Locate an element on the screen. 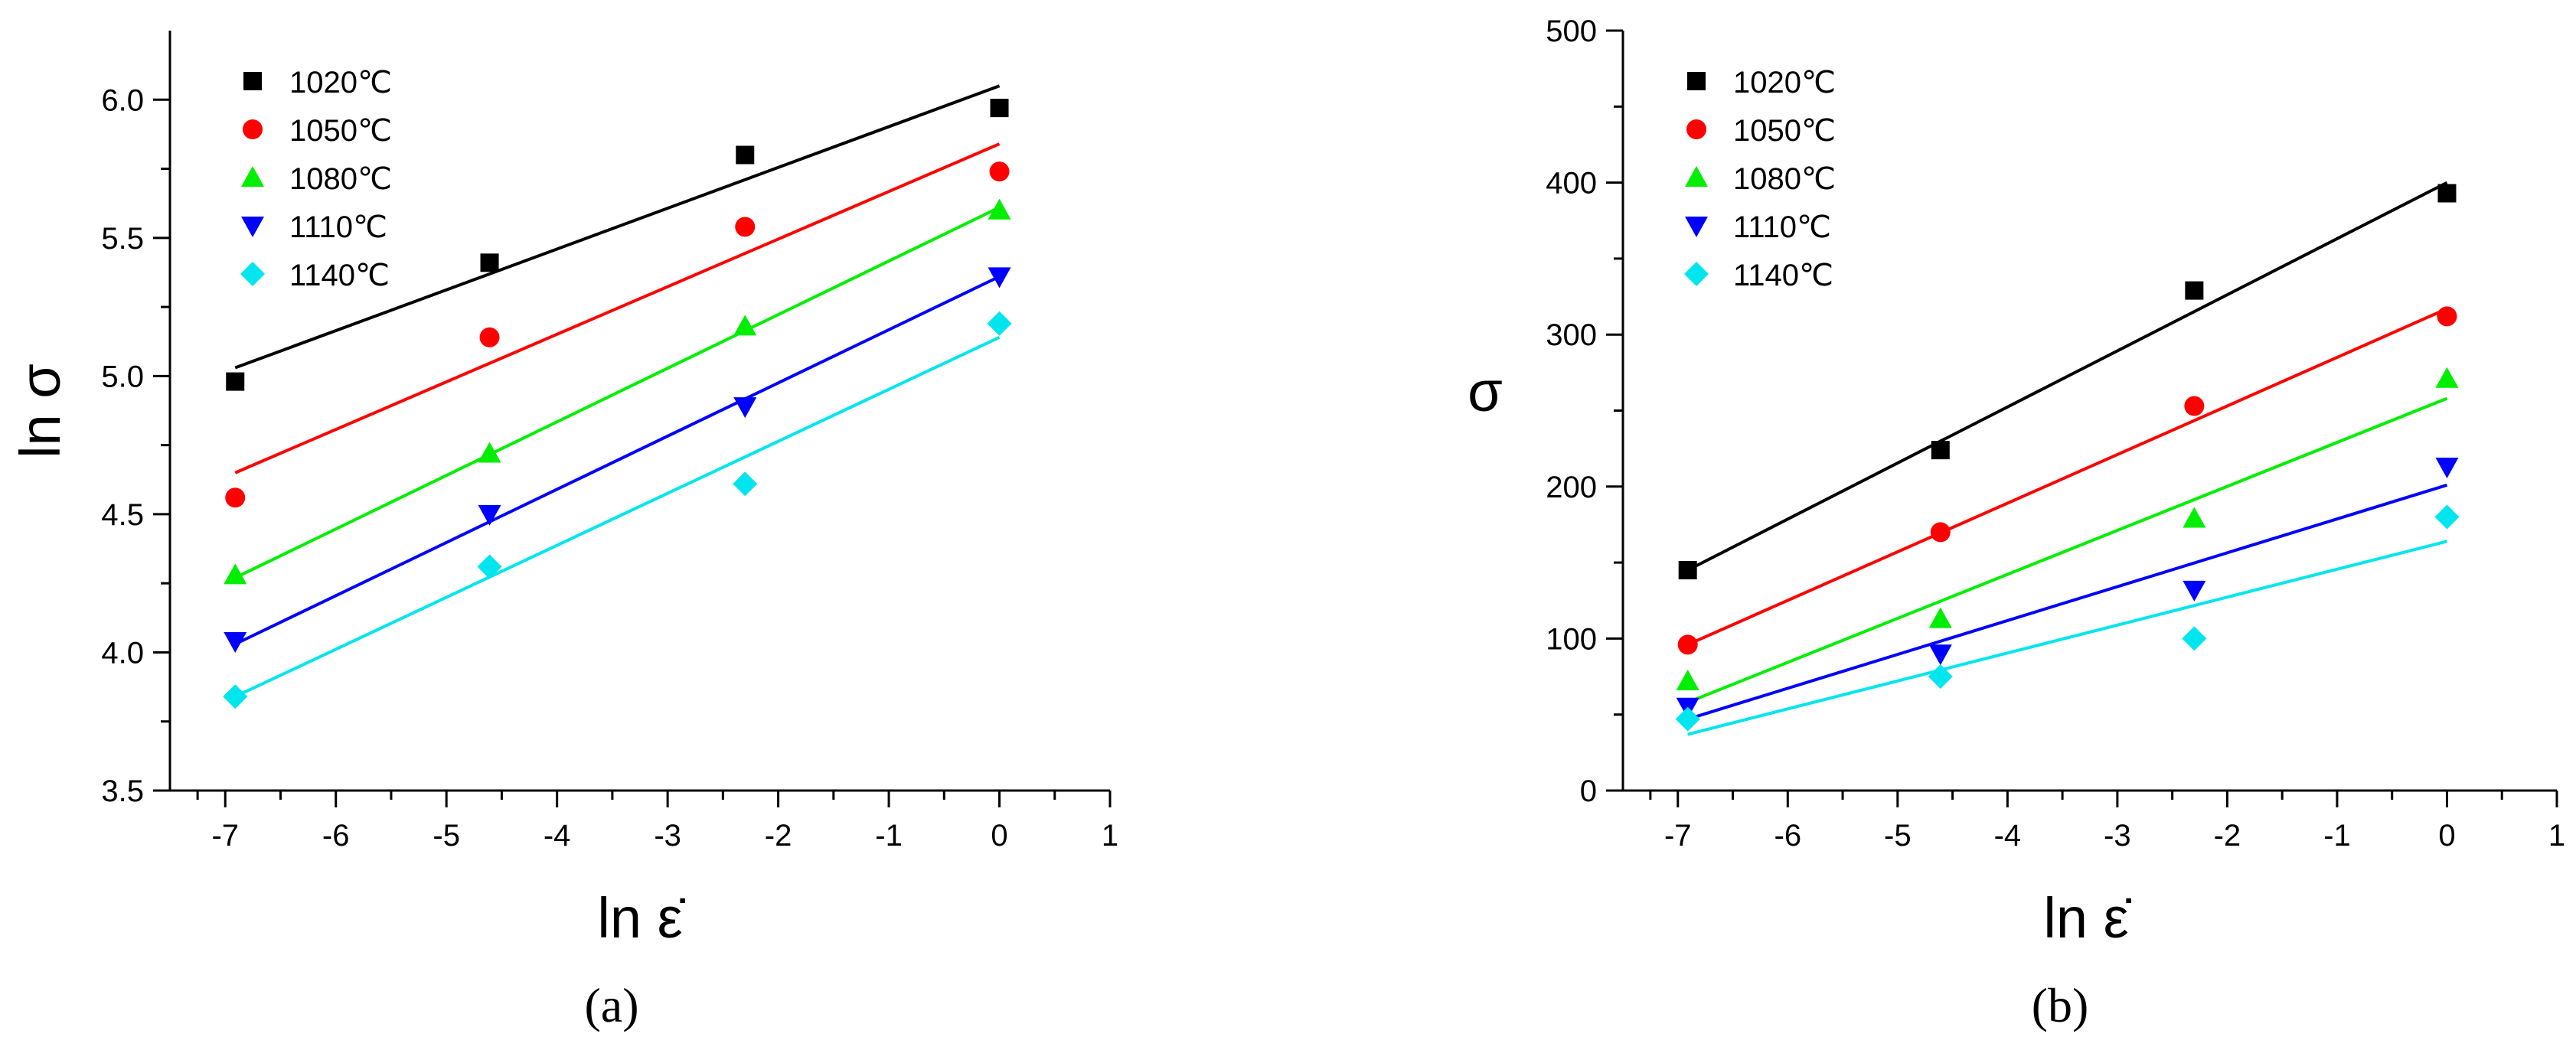 This screenshot has height=1063, width=2576. x-tick-label: -3 is located at coordinates (2117, 836).